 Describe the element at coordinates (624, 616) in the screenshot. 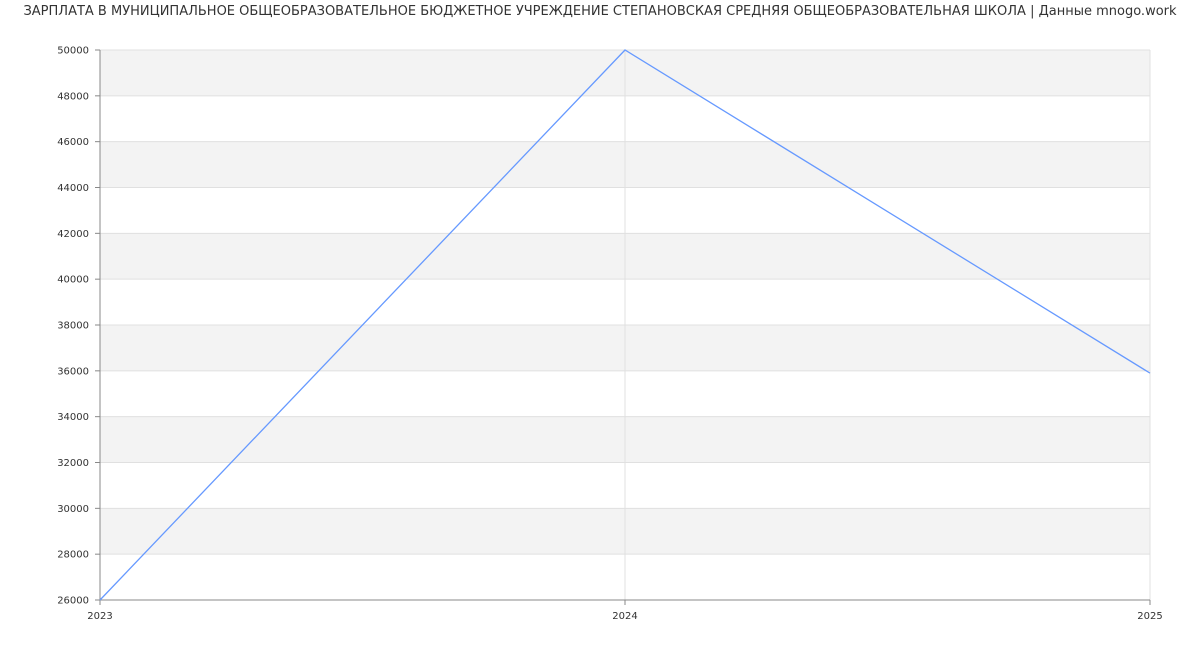

I see `x-tick-label: 2024` at that location.